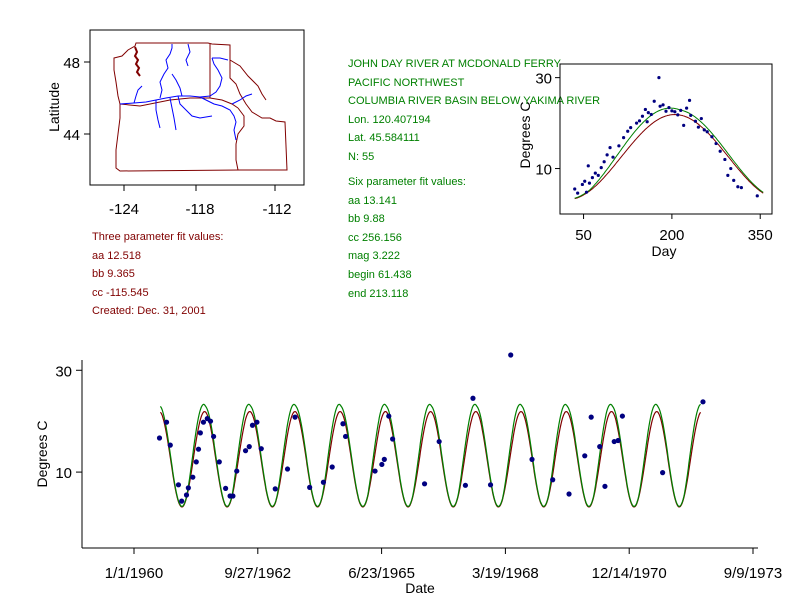  I want to click on map-rivers, so click(186, 92).